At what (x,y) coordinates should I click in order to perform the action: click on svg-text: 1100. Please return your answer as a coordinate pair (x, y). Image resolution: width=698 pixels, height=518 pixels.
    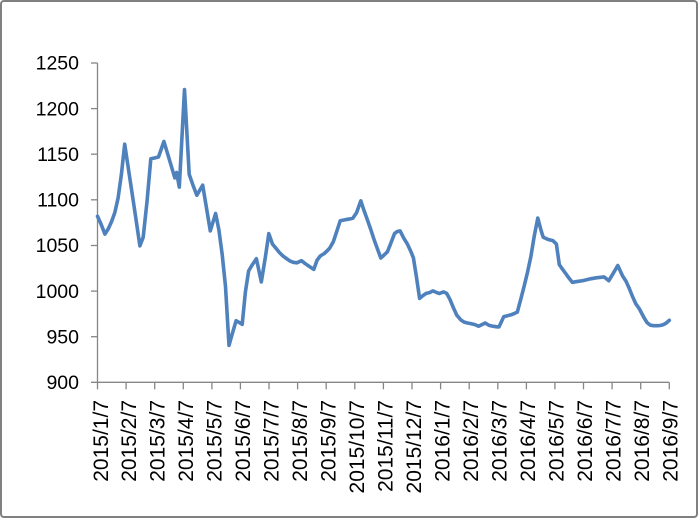
    Looking at the image, I should click on (58, 201).